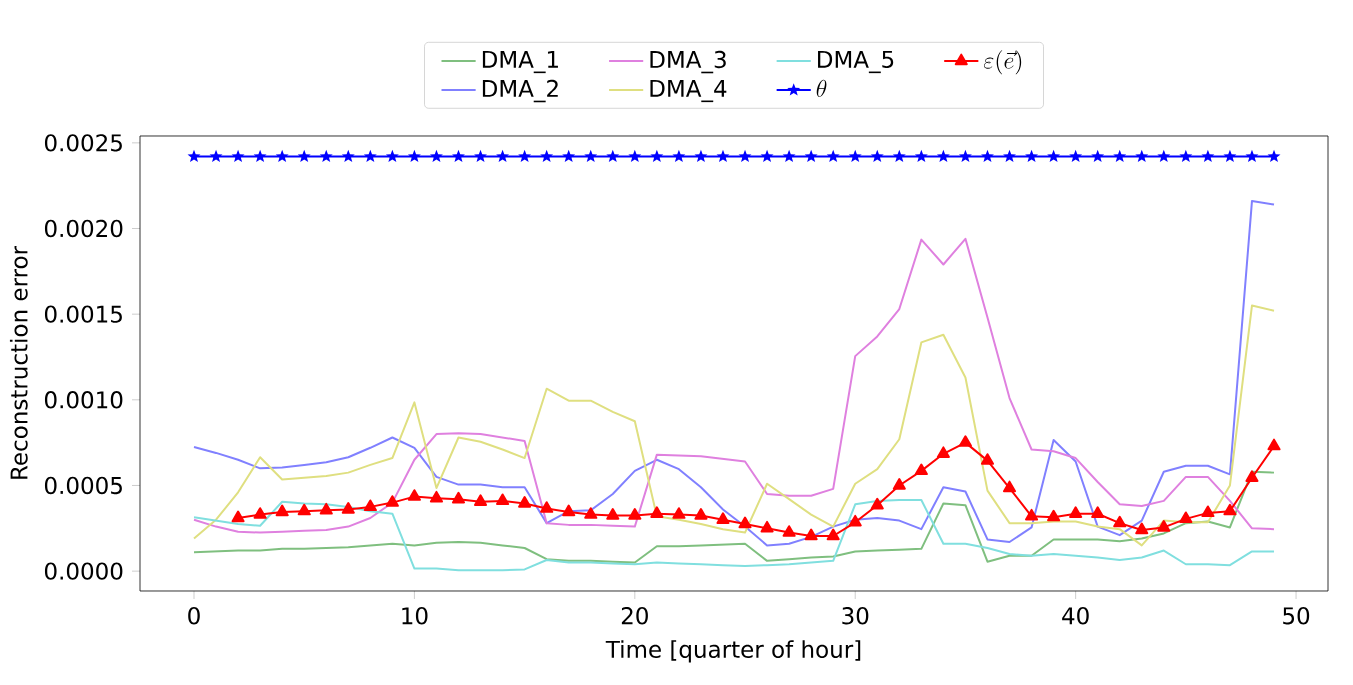 This screenshot has width=1353, height=685. Describe the element at coordinates (83, 228) in the screenshot. I see `y-tick-label: 0.0020` at that location.